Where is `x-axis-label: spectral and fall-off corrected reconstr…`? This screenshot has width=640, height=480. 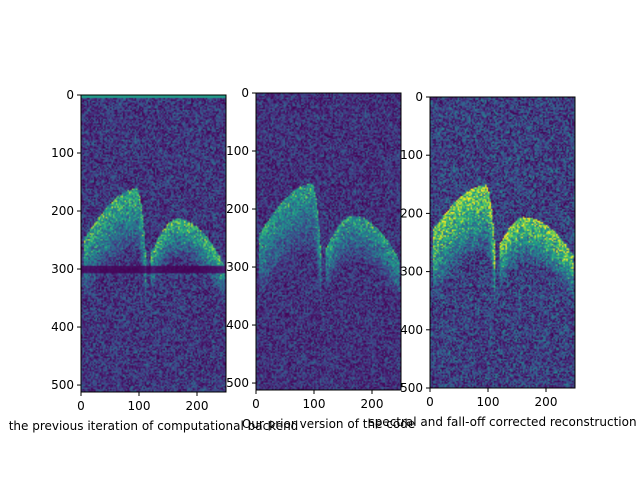 x-axis-label: spectral and fall-off corrected reconstr… is located at coordinates (502, 422).